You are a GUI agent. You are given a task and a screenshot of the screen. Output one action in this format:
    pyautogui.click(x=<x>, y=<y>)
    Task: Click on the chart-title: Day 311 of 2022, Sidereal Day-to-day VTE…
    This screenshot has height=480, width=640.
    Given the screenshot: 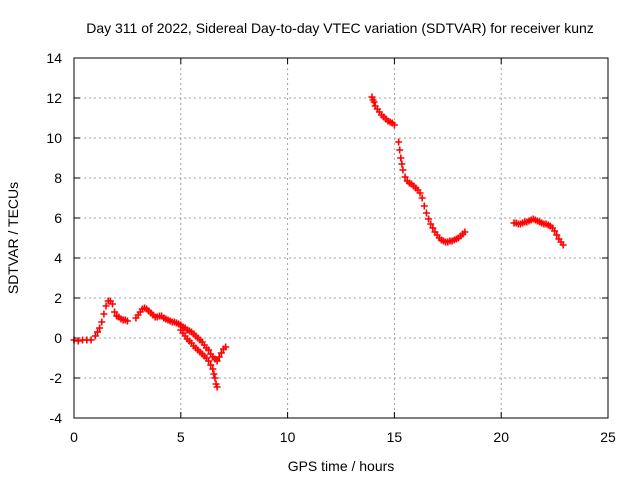 What is the action you would take?
    pyautogui.click(x=340, y=28)
    